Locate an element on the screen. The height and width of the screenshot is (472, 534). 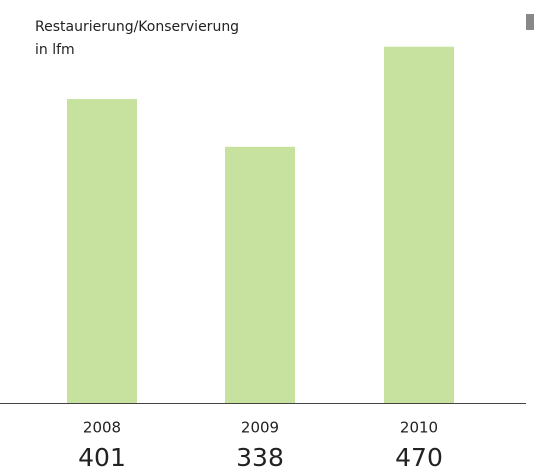
data-label: 401 is located at coordinates (102, 457).